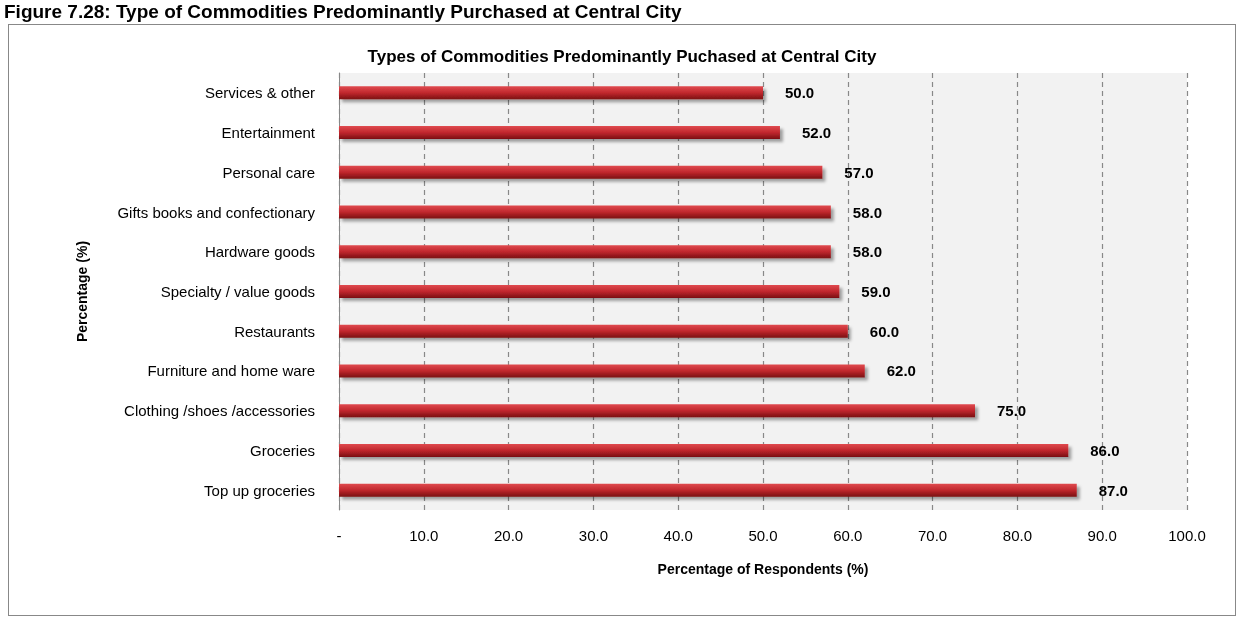 This screenshot has width=1242, height=619. I want to click on x-tick-label: 60.0, so click(848, 535).